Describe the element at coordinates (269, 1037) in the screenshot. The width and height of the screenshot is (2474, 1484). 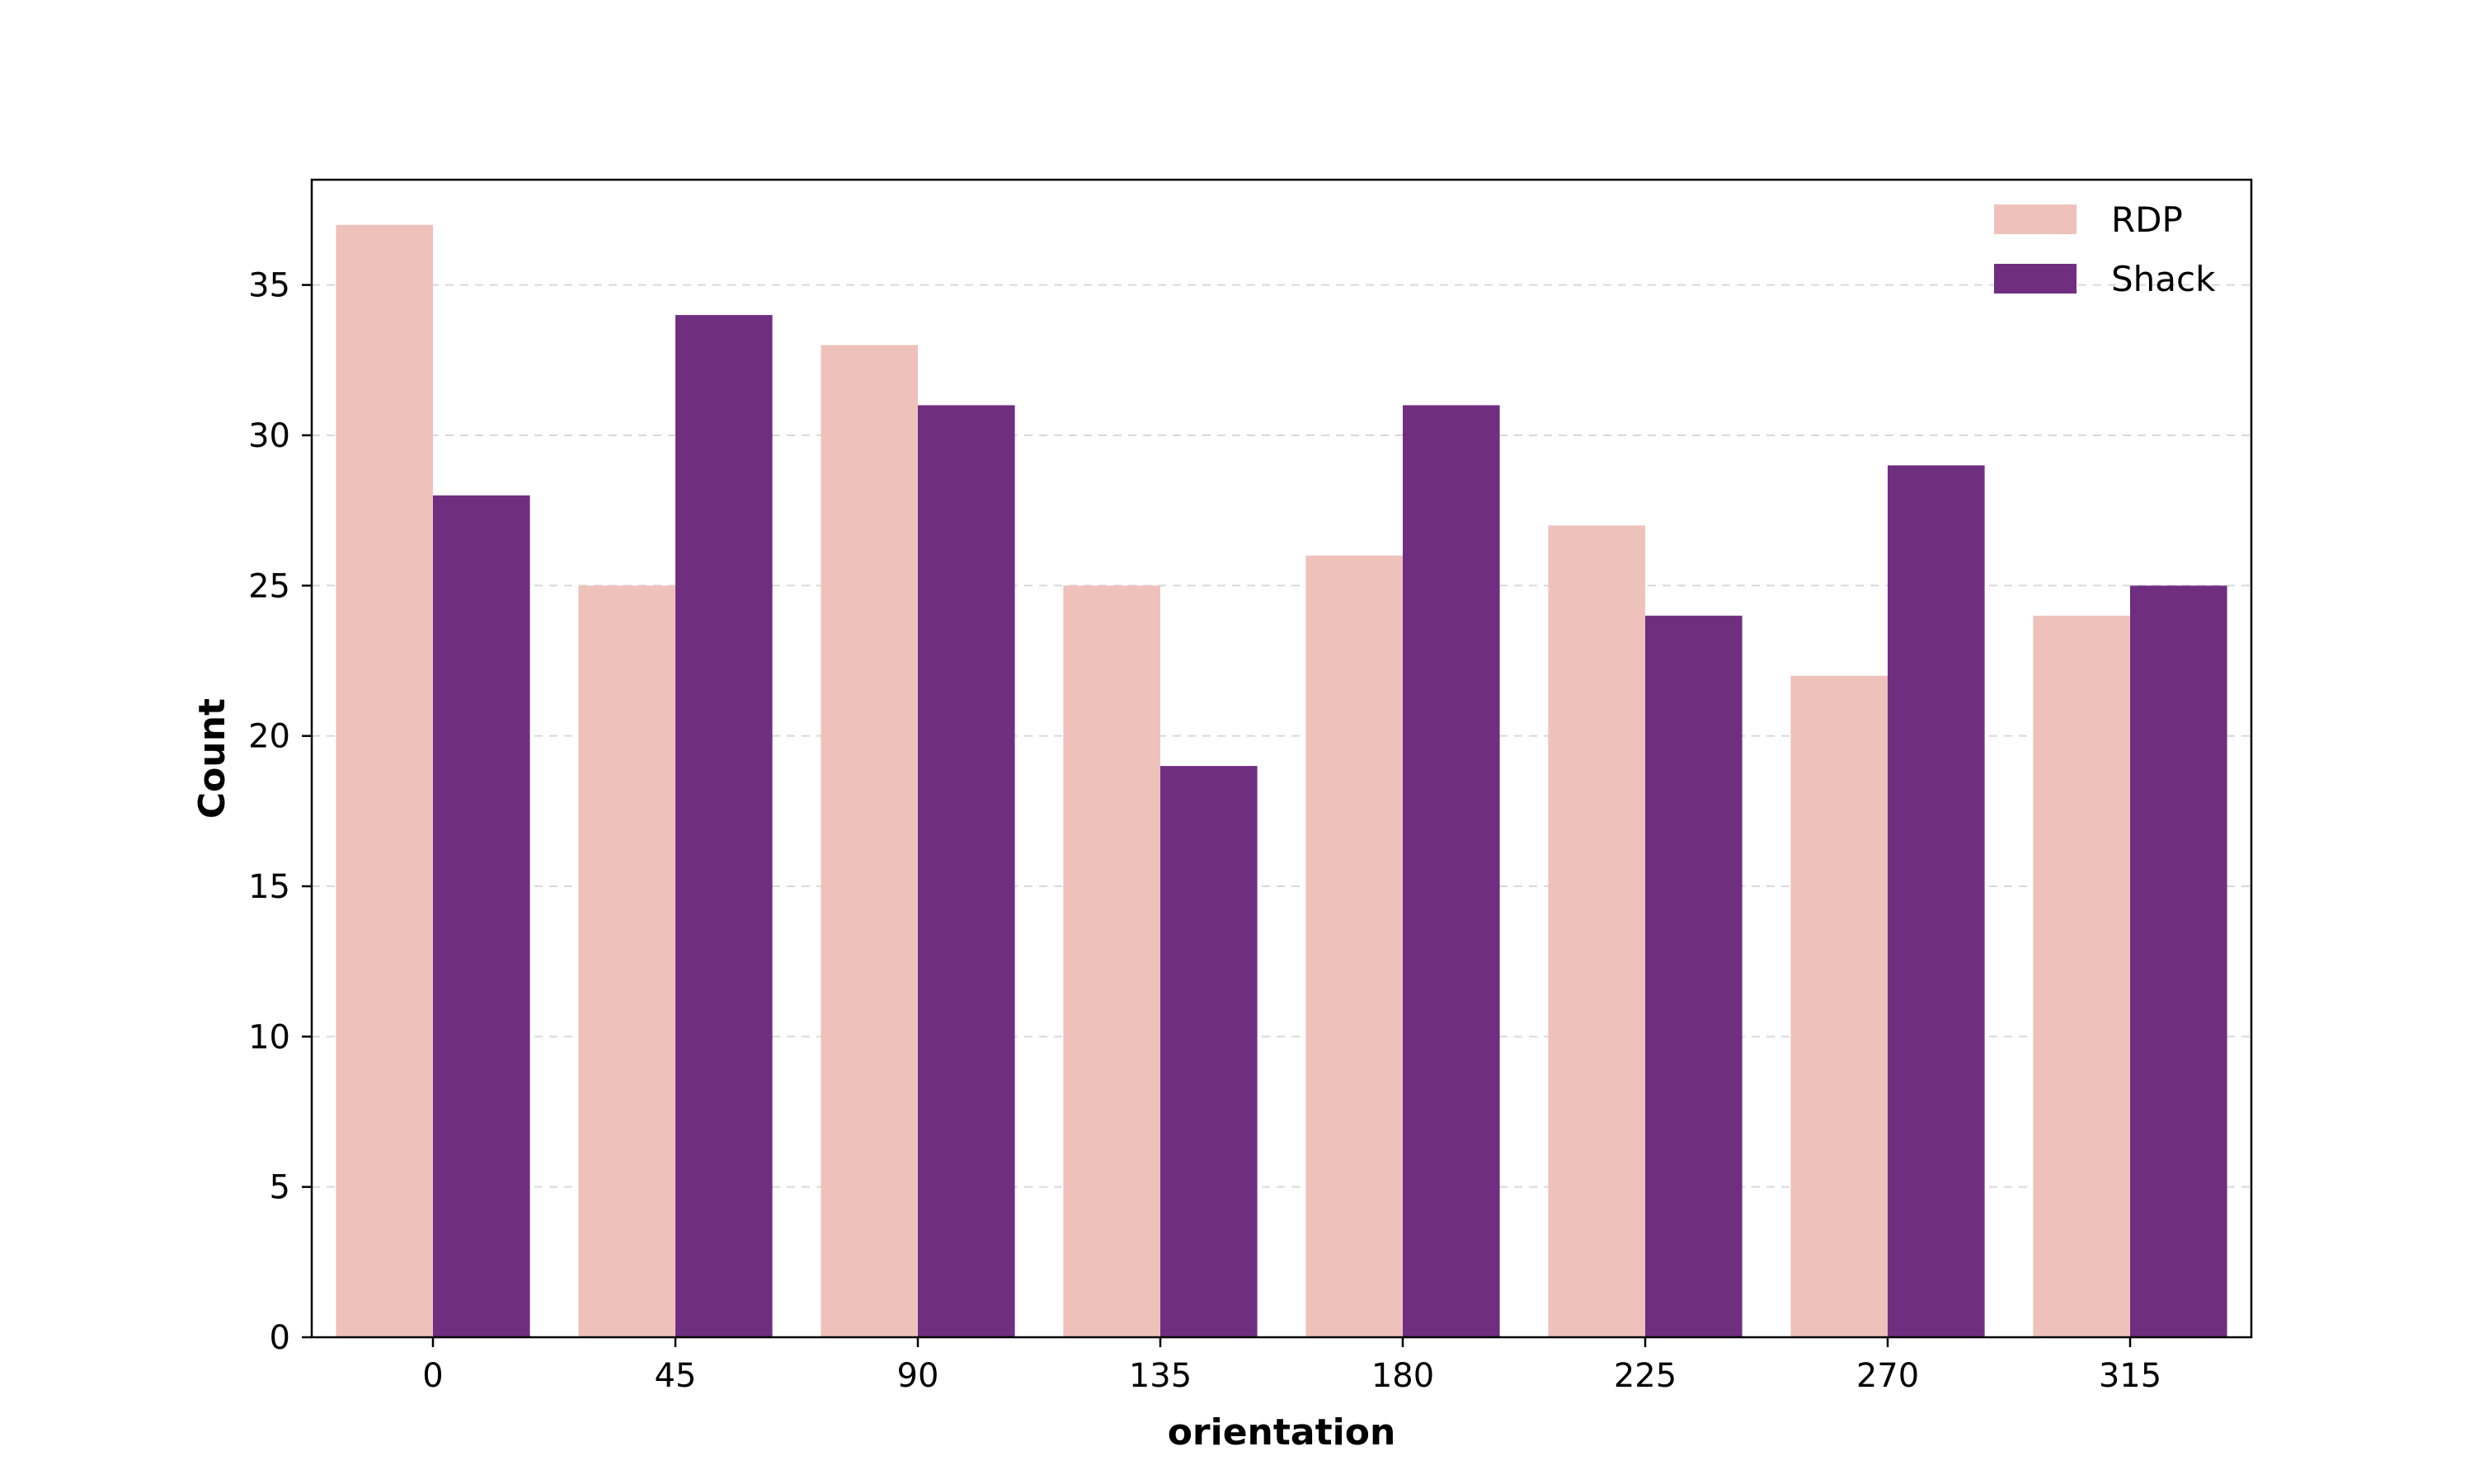
I see `y-tick-label: 10` at that location.